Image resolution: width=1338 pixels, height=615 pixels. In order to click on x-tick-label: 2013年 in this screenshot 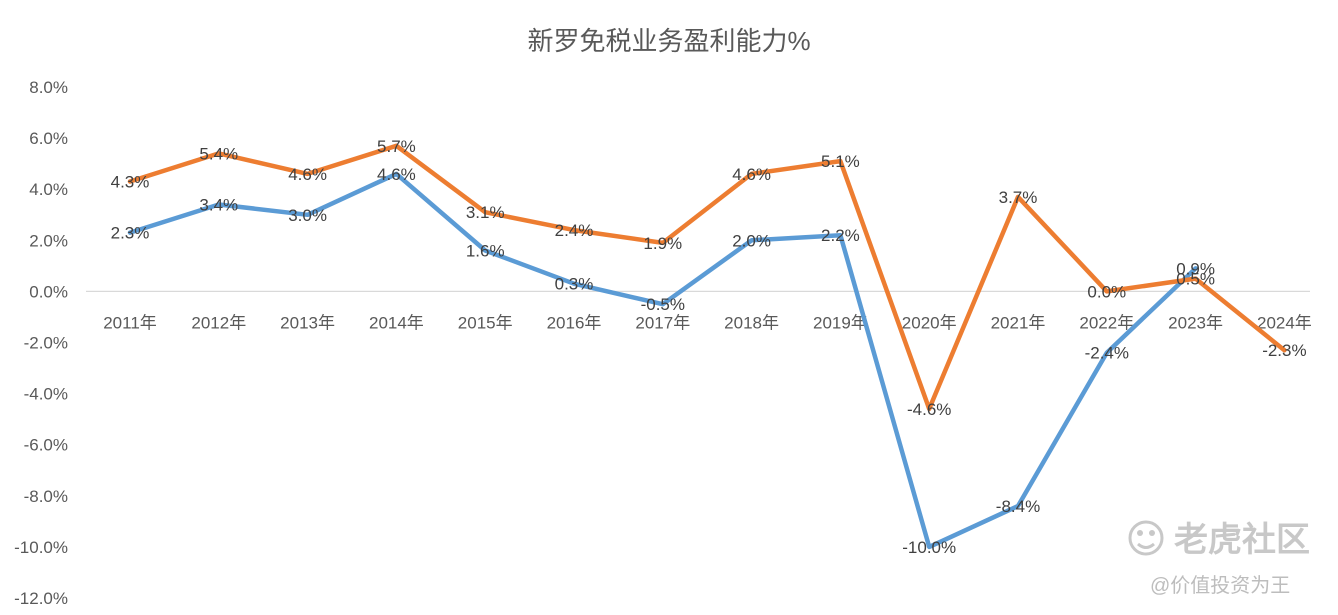, I will do `click(307, 322)`.